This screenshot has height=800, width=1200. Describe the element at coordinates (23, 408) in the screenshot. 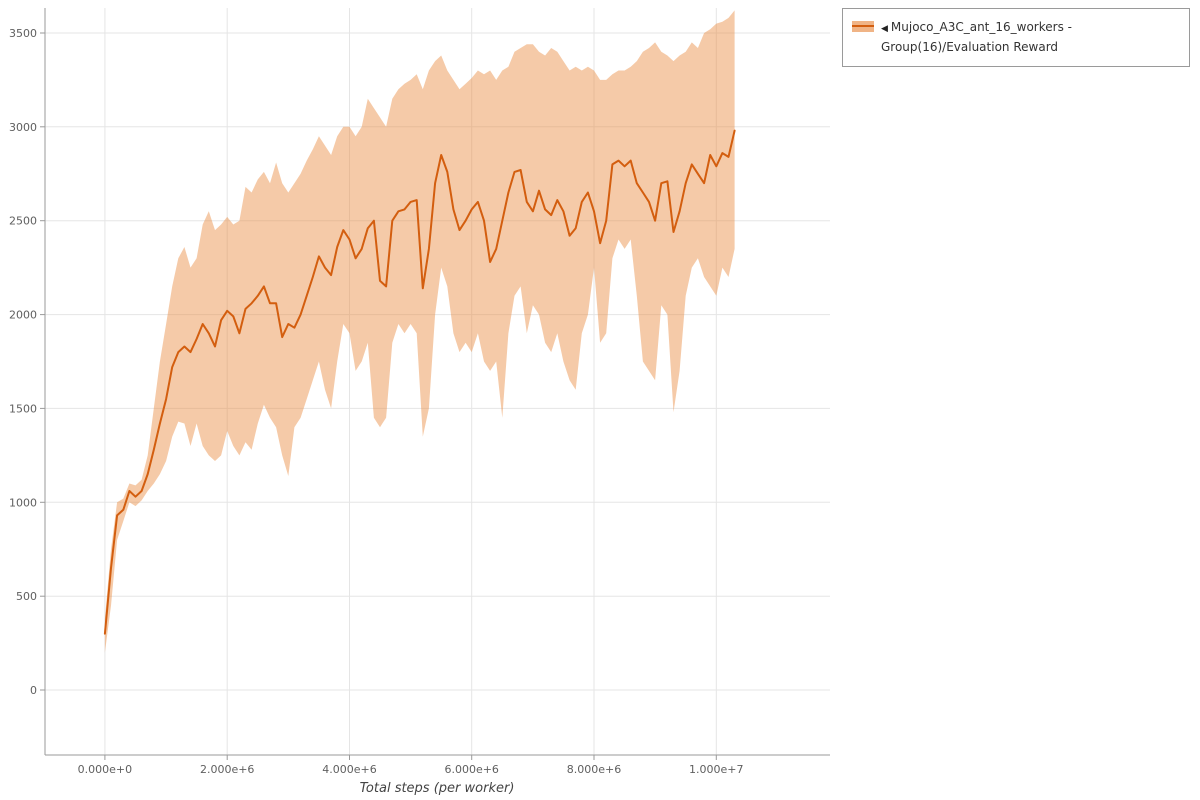

I see `y-tick-label: 1500` at that location.